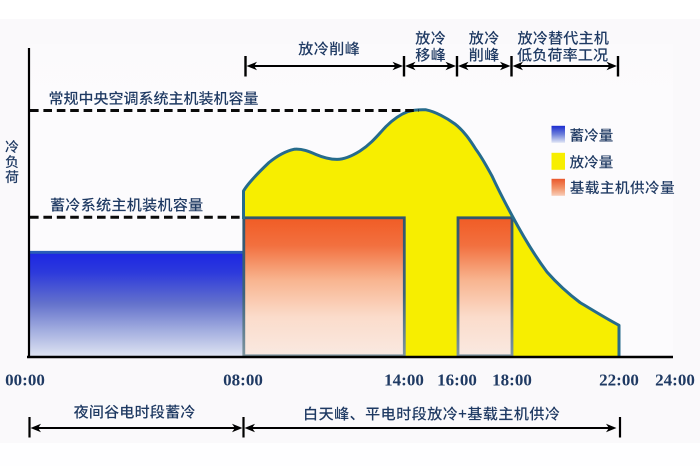 Image resolution: width=700 pixels, height=471 pixels. I want to click on svg-text: 18:00, so click(512, 380).